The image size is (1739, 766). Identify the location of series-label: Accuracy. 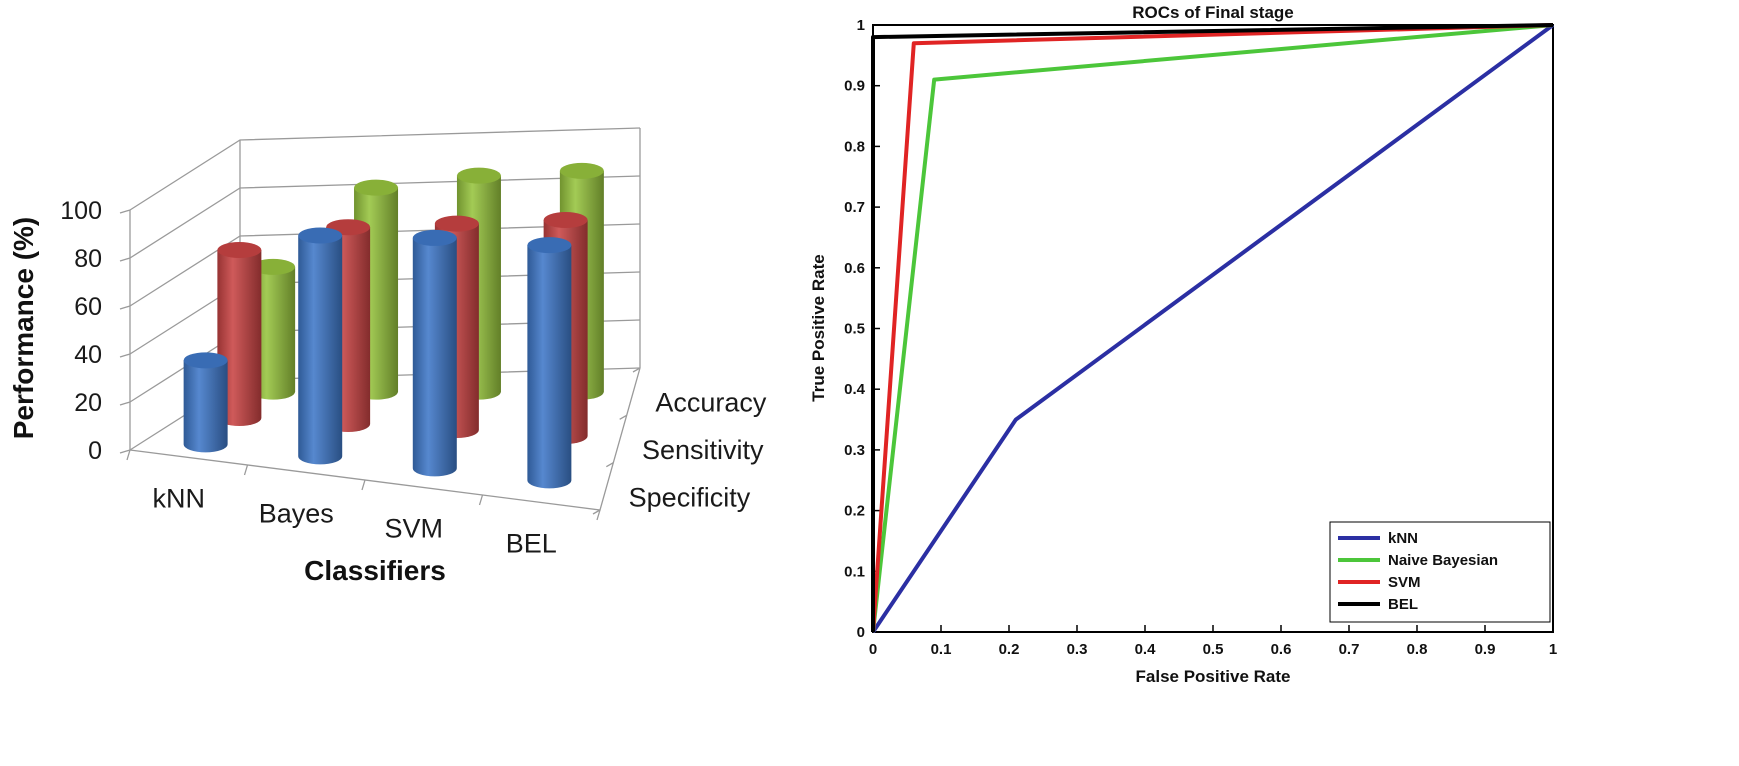
(711, 403).